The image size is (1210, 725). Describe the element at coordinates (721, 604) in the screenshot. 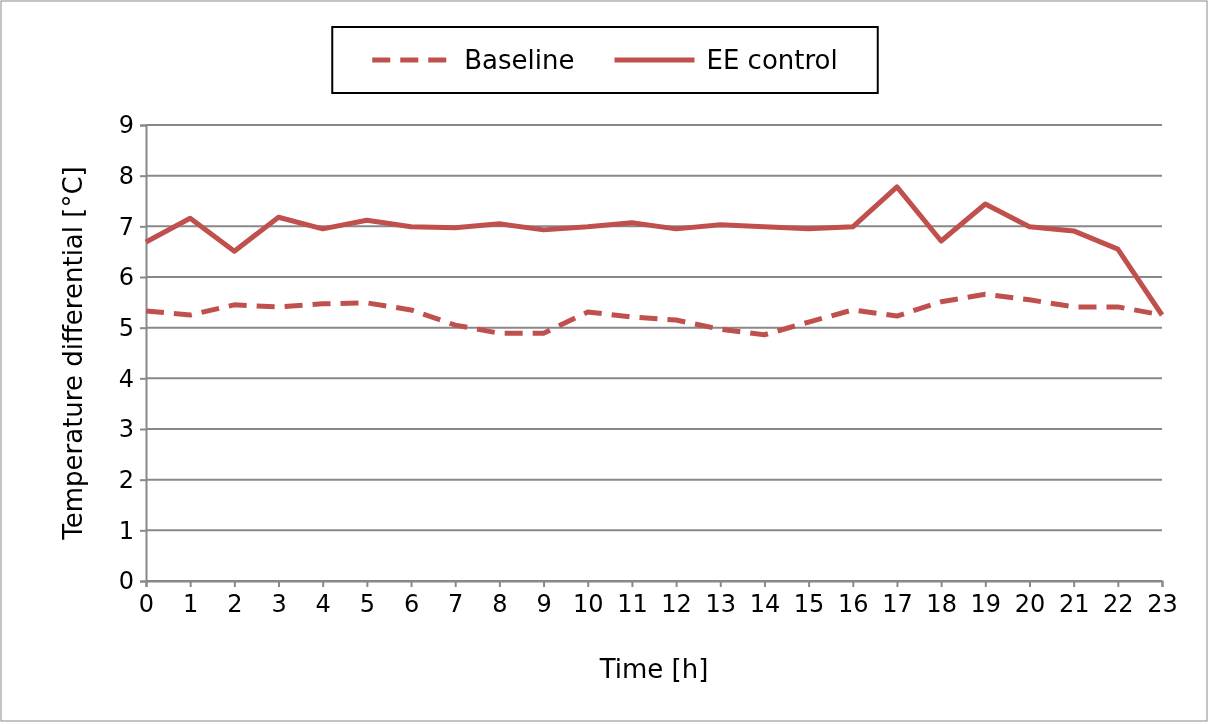

I see `x-tick-label: 13` at that location.